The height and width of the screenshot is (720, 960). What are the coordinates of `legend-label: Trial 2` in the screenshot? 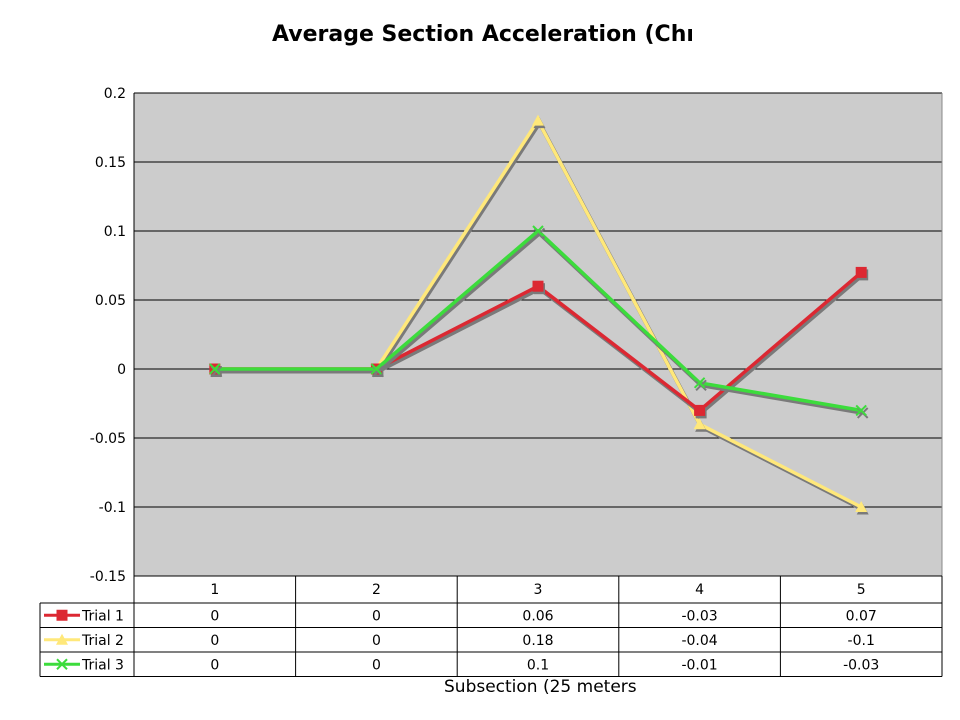 It's located at (102, 641).